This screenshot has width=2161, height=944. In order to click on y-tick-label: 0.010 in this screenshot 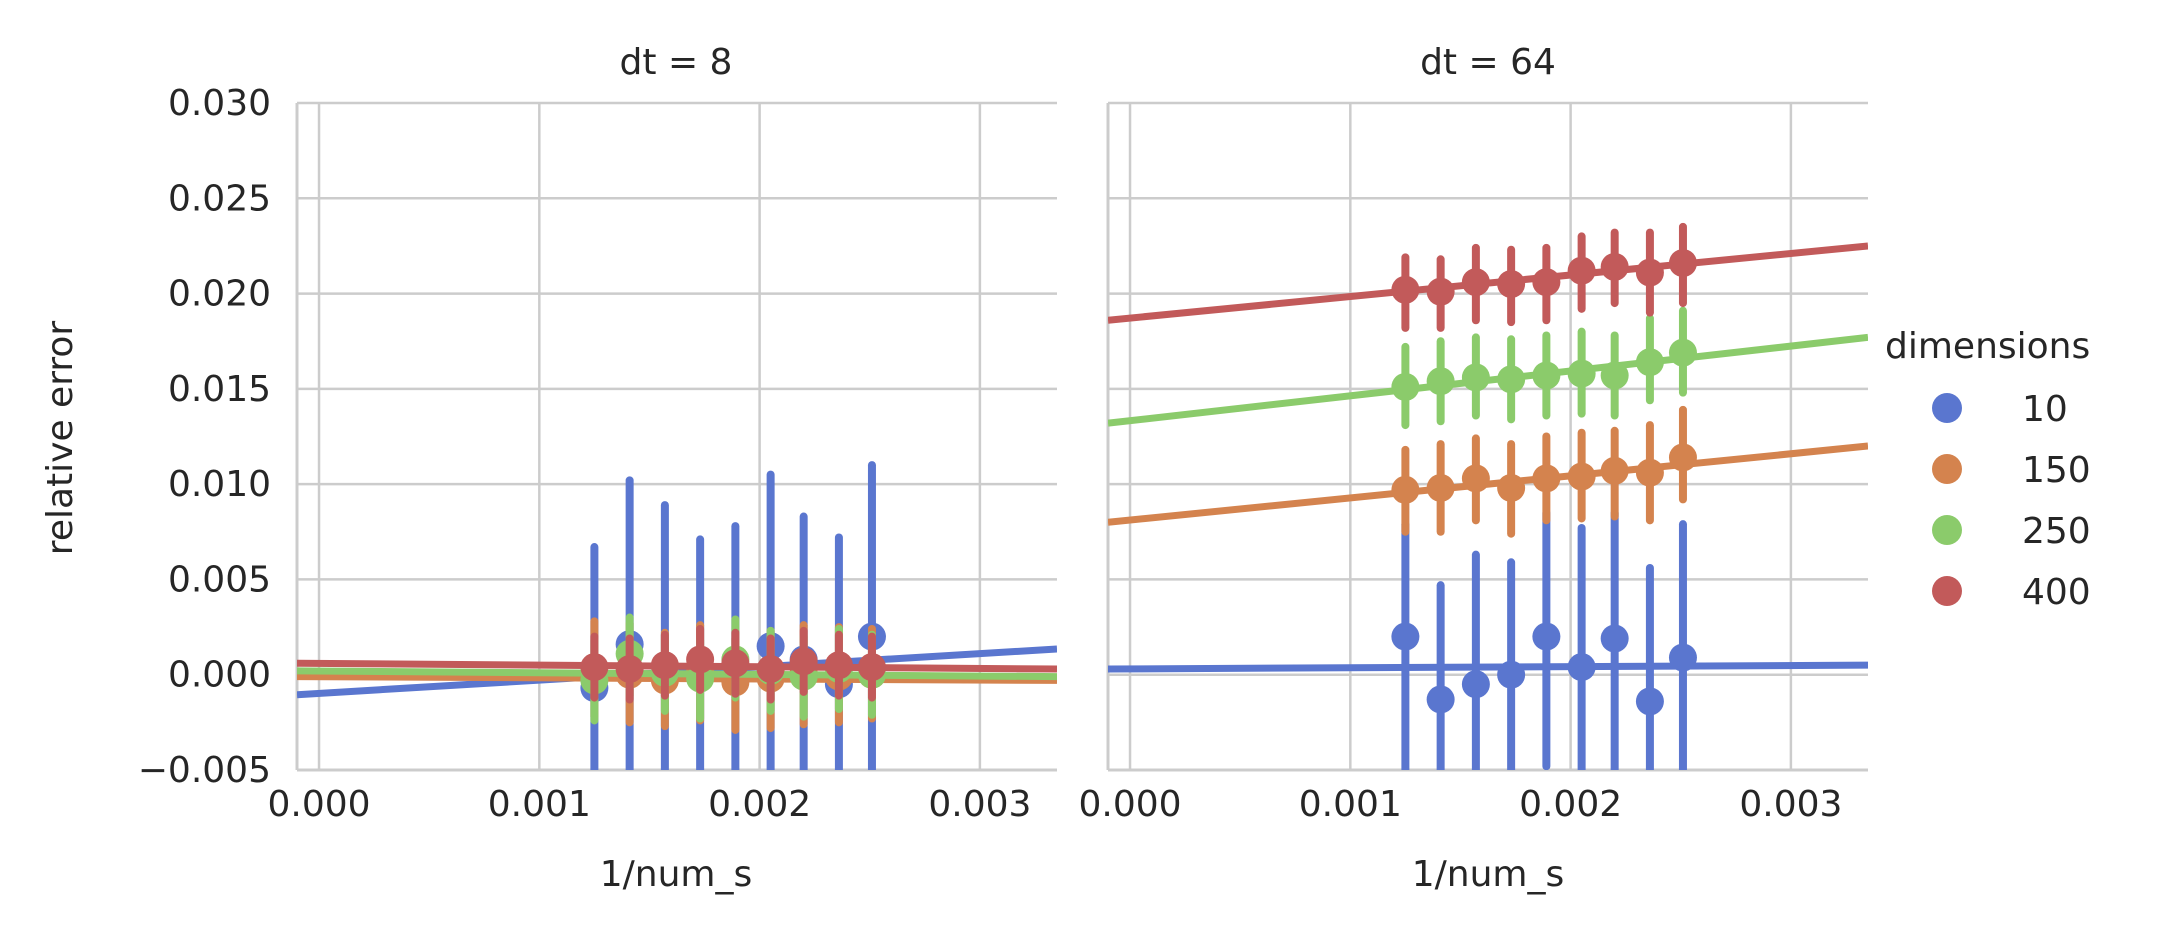, I will do `click(219, 484)`.